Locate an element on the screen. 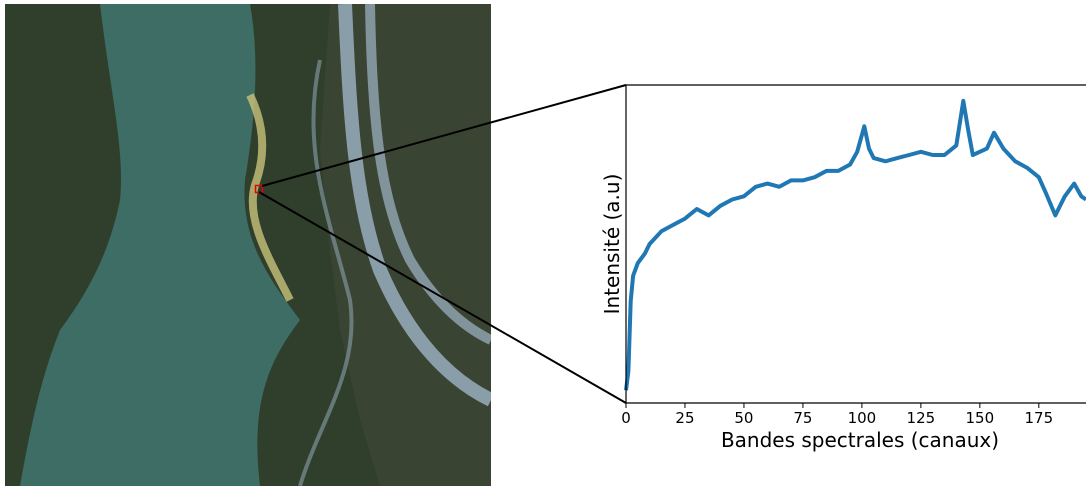 This screenshot has width=1086, height=486. x-axis-label: Bandes spectrales (canaux) is located at coordinates (860, 440).